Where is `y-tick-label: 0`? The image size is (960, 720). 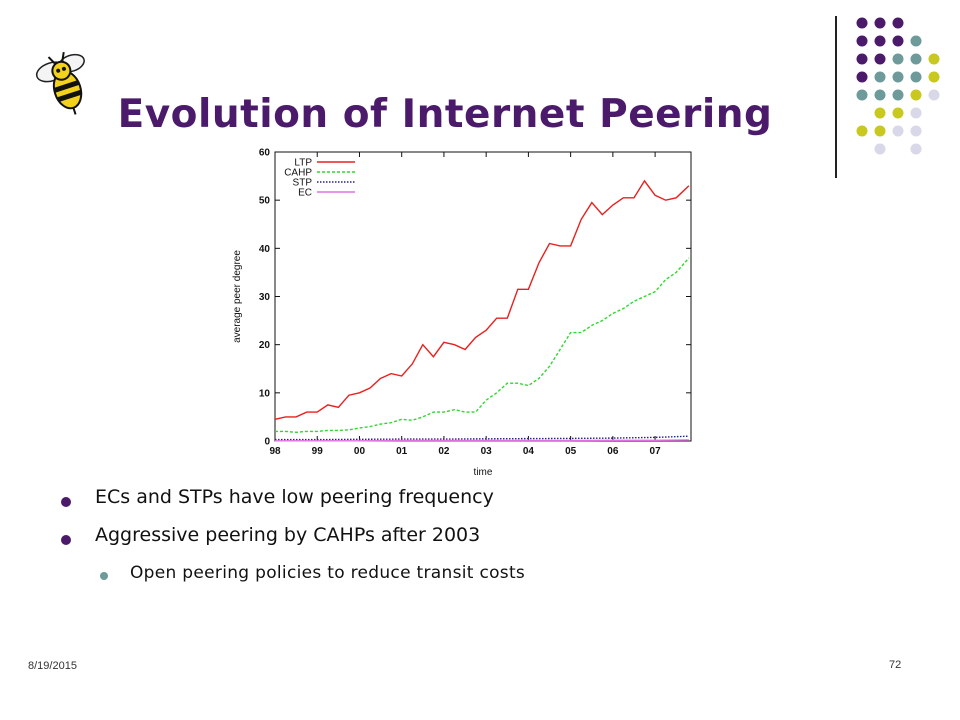 y-tick-label: 0 is located at coordinates (267, 442).